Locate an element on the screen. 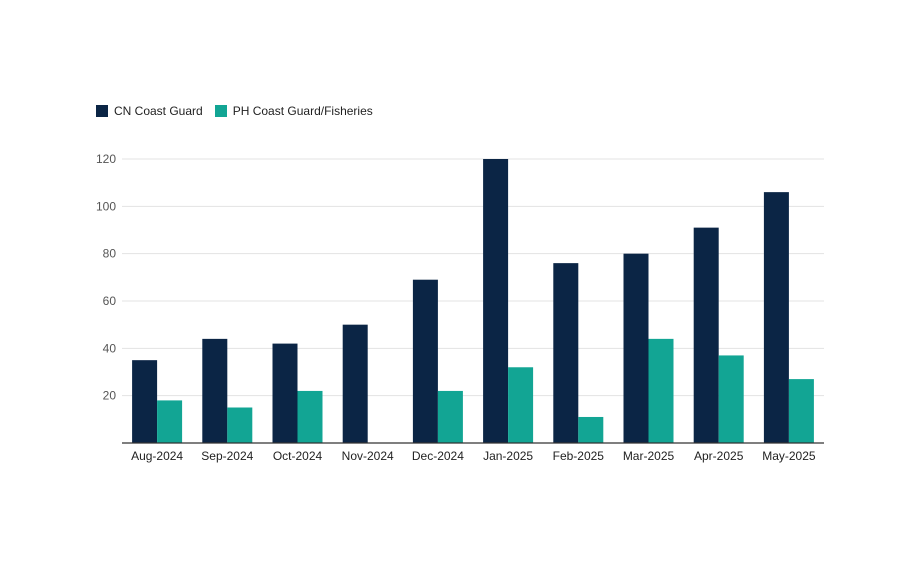  legend-item-ph-coast-guard: PH Coast Guard/Fisheries is located at coordinates (293, 111).